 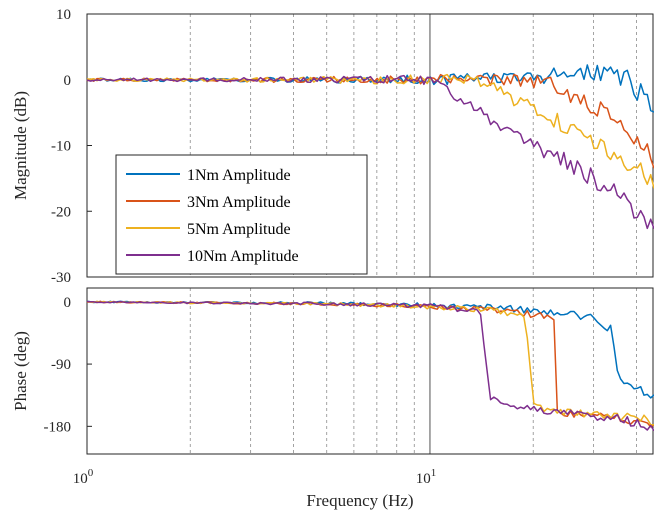 I want to click on xtick-exponent: 0, so click(x=91, y=473).